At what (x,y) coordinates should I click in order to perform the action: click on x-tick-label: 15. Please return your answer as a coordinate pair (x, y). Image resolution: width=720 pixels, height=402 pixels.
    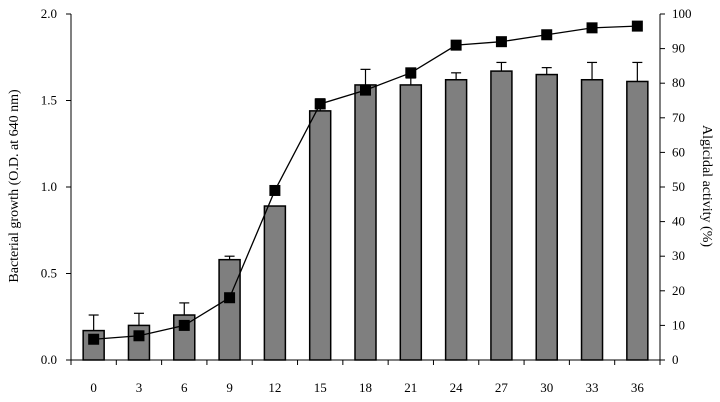
    Looking at the image, I should click on (320, 387).